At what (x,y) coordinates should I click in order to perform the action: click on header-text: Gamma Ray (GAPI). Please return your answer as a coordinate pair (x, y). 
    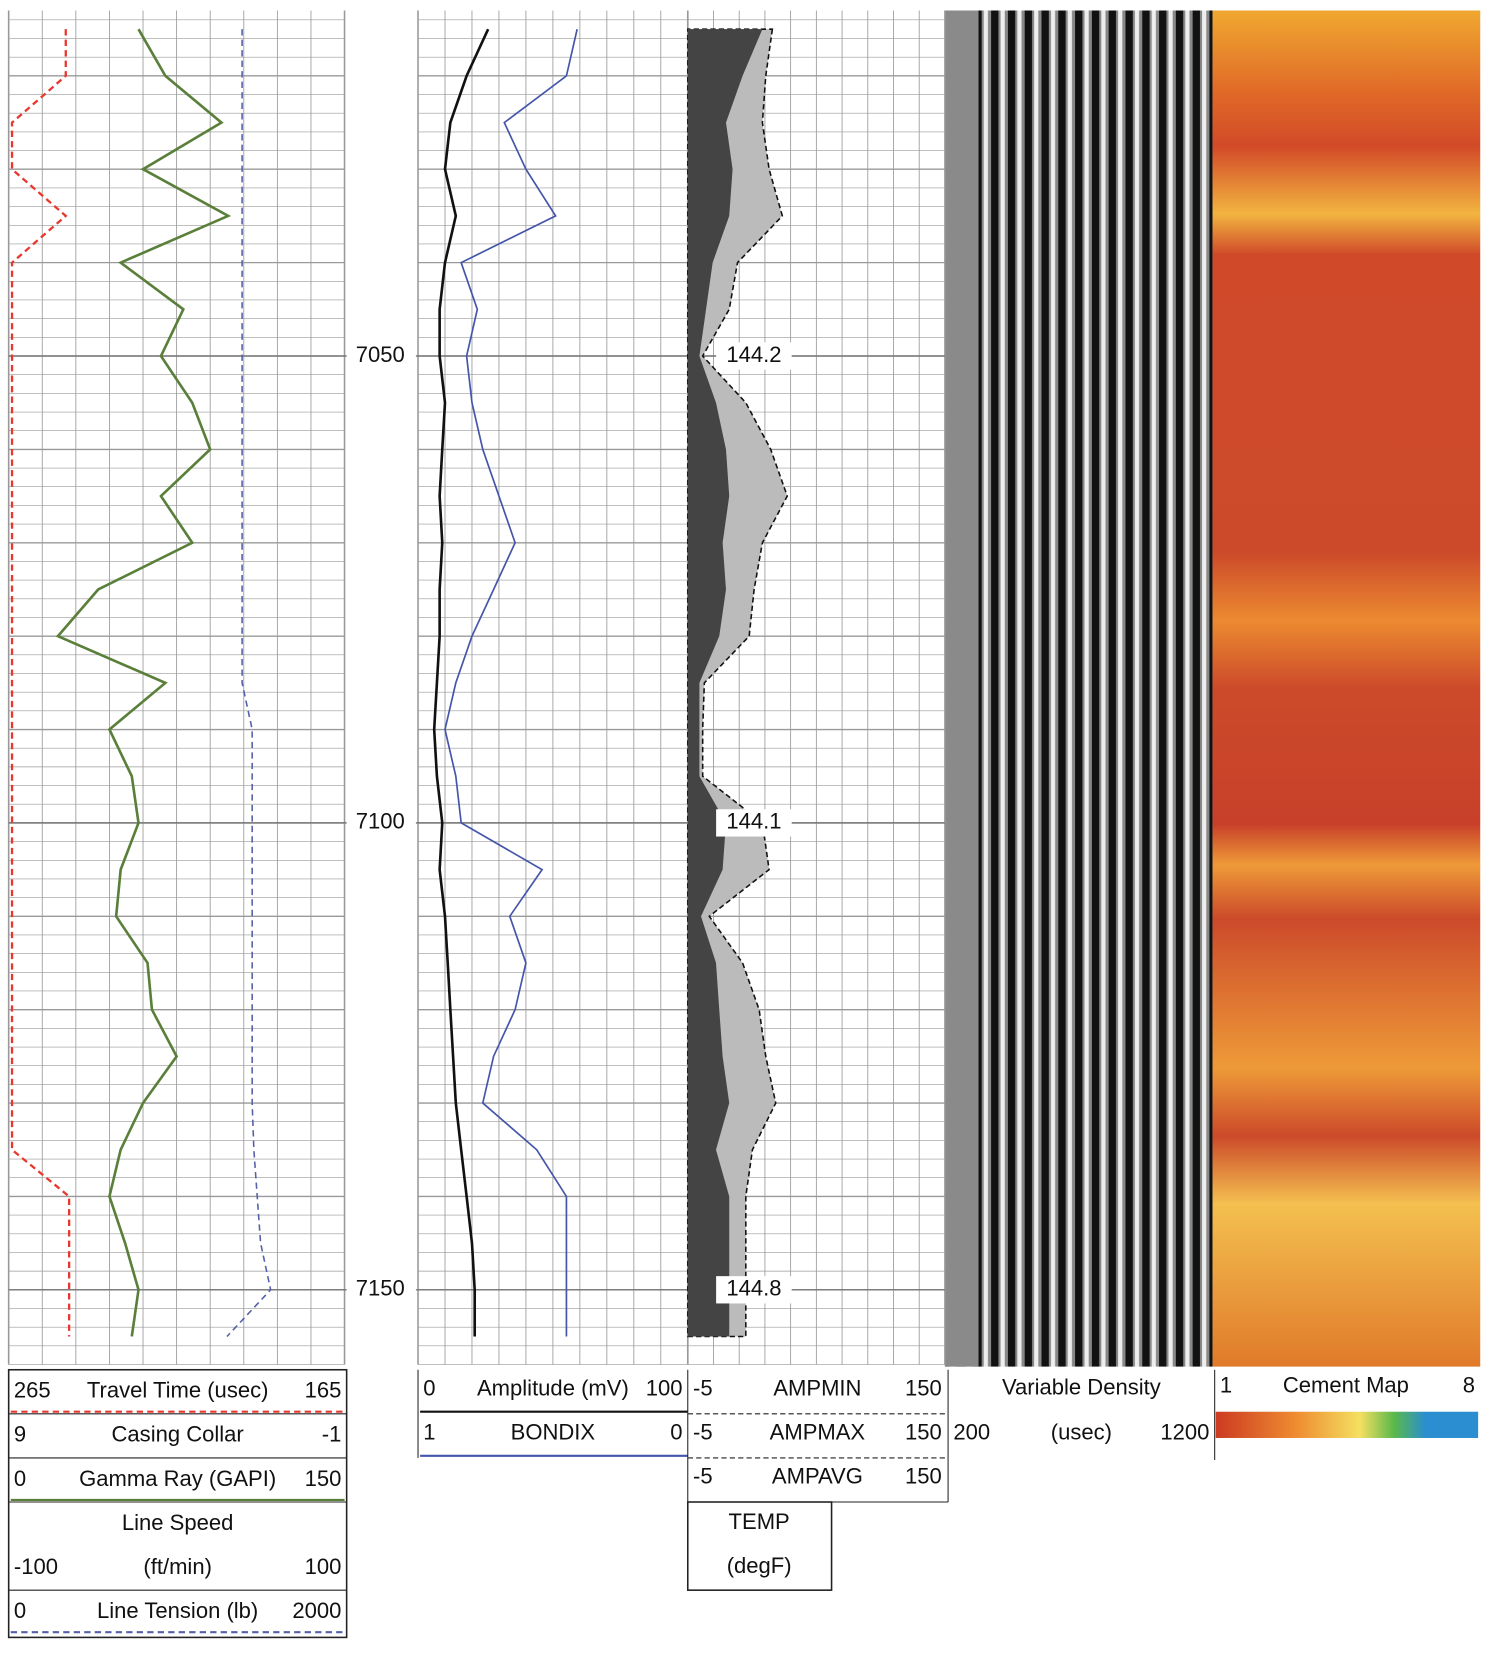
    Looking at the image, I should click on (177, 1478).